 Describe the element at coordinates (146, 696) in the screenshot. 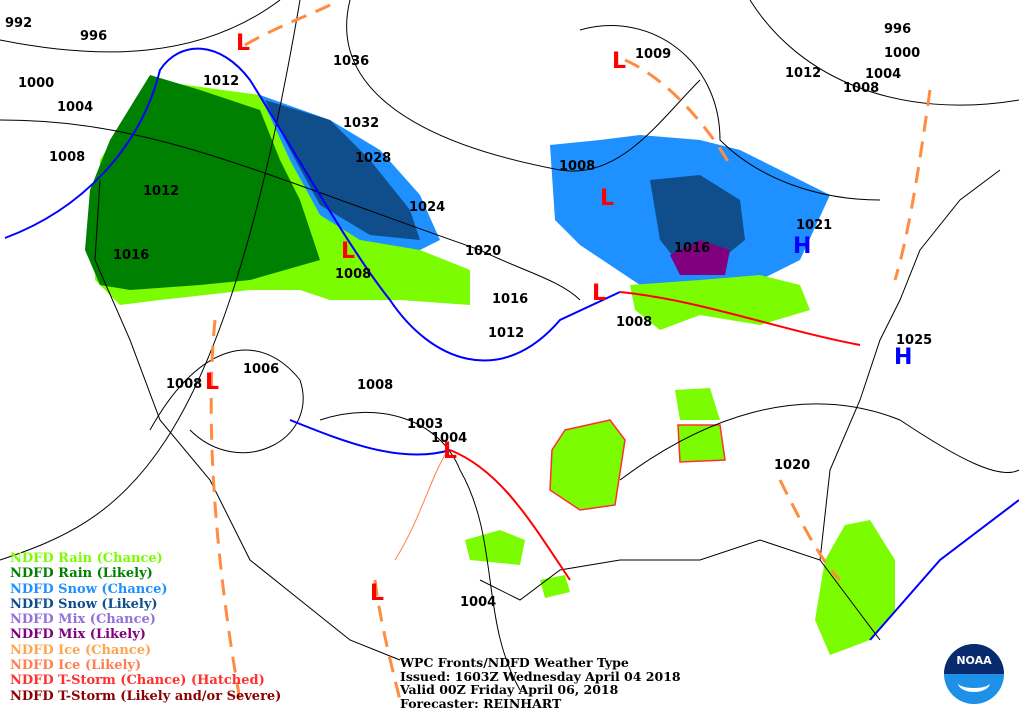

I see `legend-item: NDFD T-Storm (Likely and/or Severe)` at that location.